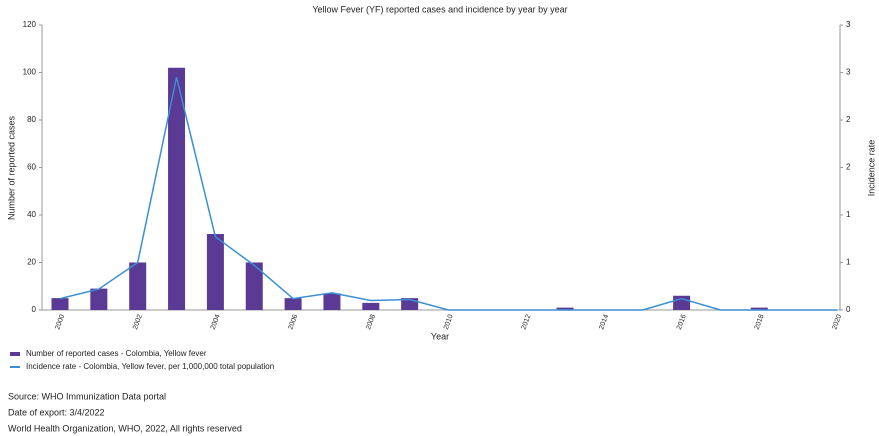 The width and height of the screenshot is (879, 436). I want to click on x-tick-label: 2018, so click(760, 322).